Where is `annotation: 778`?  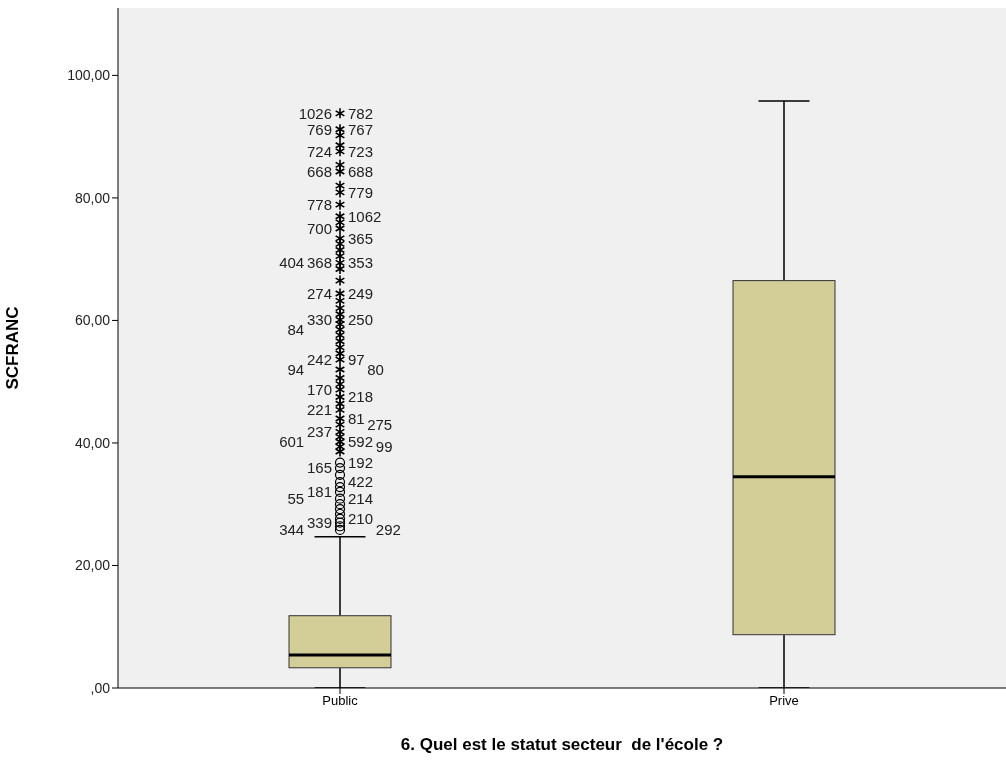 annotation: 778 is located at coordinates (319, 204).